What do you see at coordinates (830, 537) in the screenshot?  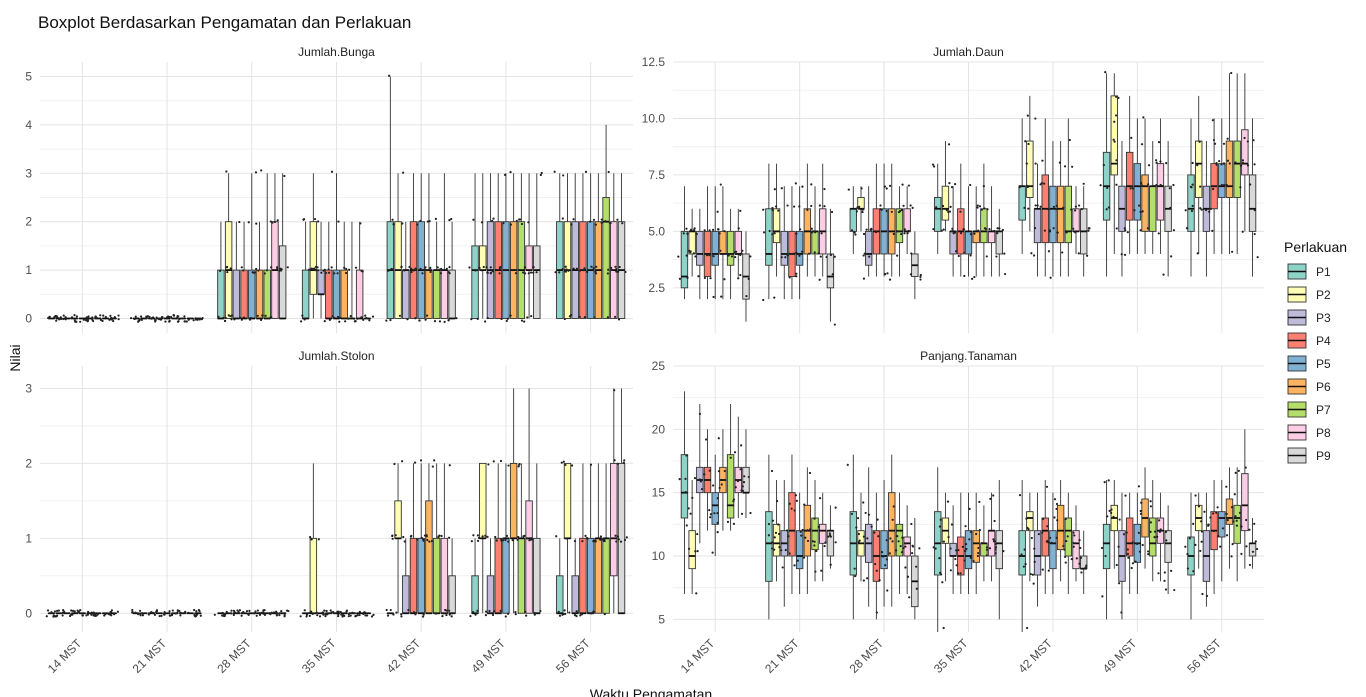 I see `box-p9` at bounding box center [830, 537].